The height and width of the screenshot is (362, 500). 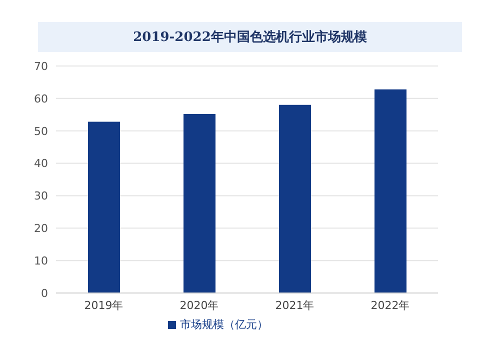 What do you see at coordinates (41, 261) in the screenshot?
I see `y-tick-label: 10` at bounding box center [41, 261].